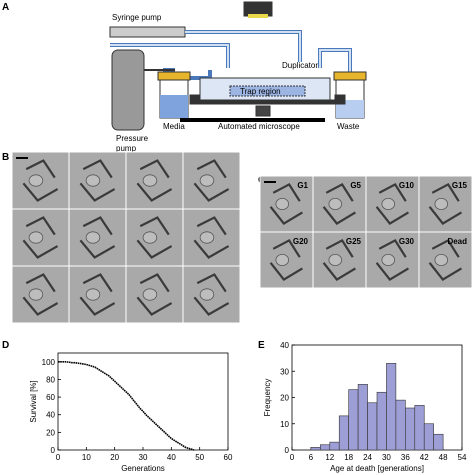 This screenshot has height=475, width=474. I want to click on x-tick-label: 20, so click(114, 457).